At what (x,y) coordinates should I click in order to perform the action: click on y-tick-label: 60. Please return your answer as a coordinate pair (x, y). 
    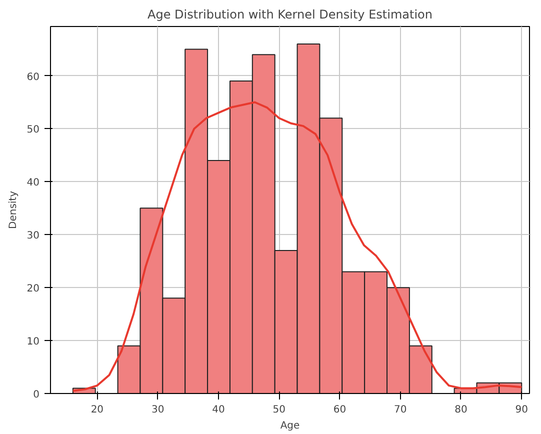
    Looking at the image, I should click on (33, 77).